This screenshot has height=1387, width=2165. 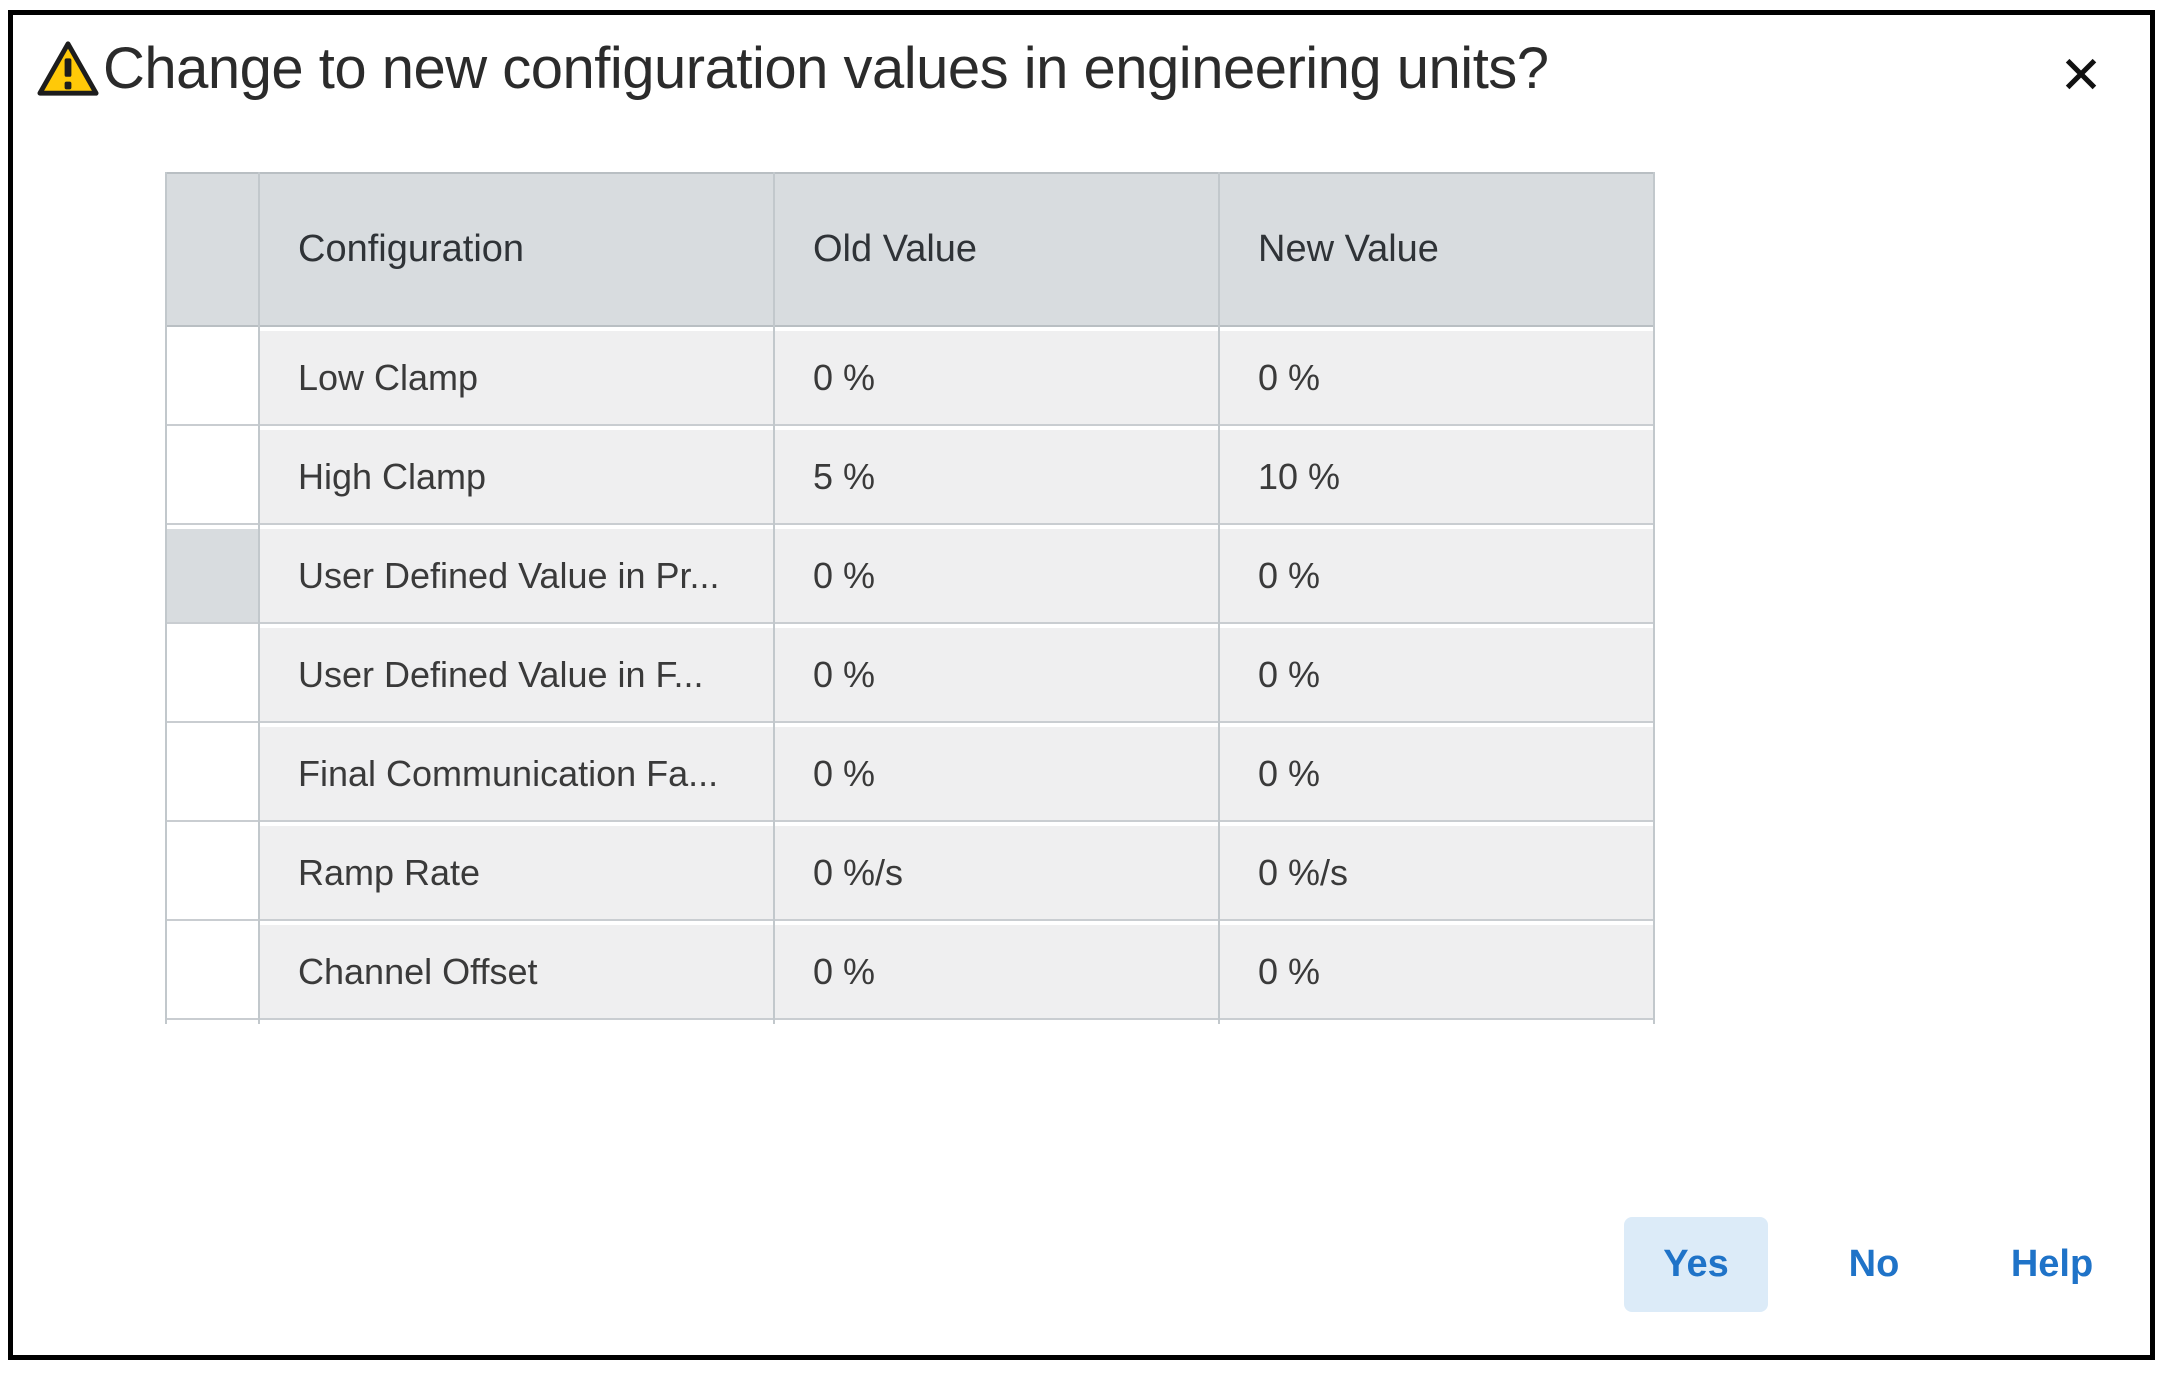 I want to click on column-header-selector, so click(x=212, y=249).